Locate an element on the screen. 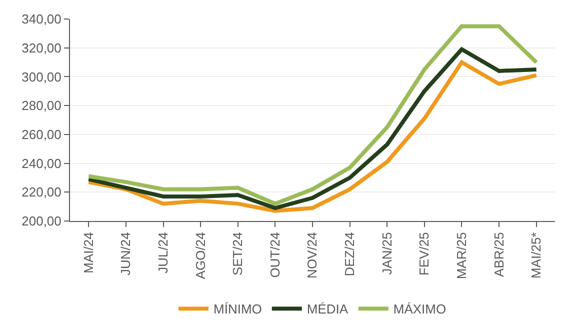 This screenshot has width=570, height=335. x-tick-label: SET/24 is located at coordinates (238, 254).